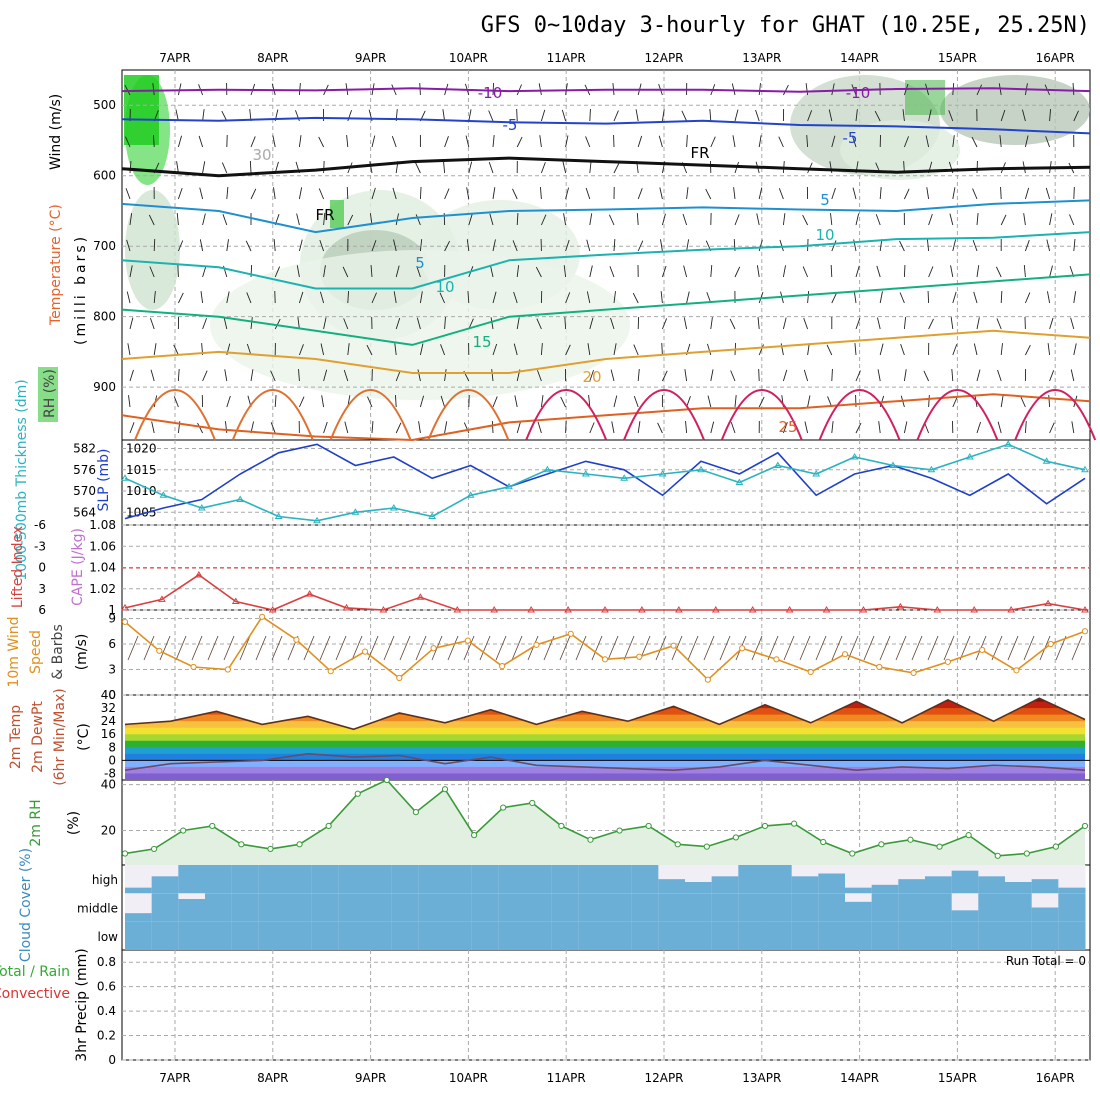  Describe the element at coordinates (82, 652) in the screenshot. I see `wind10-unit-label-group: (m/s)` at that location.